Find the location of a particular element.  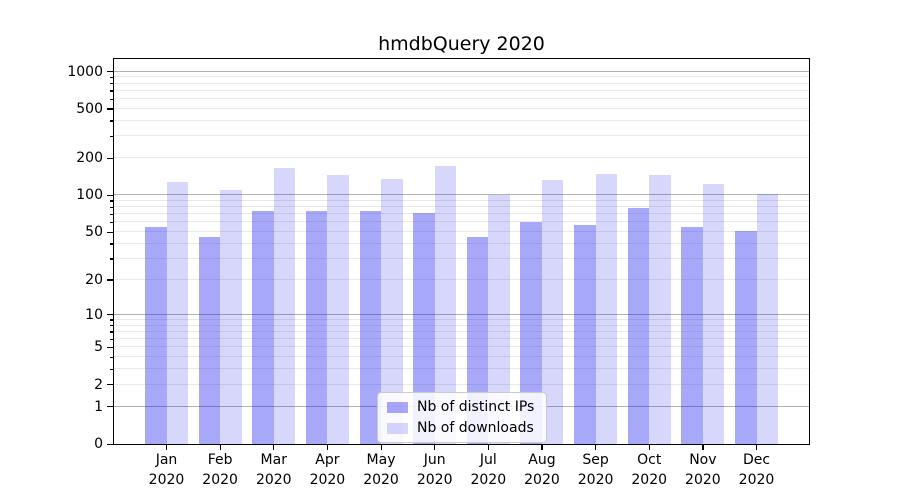

bar-nb-of-distinct-ips-mar is located at coordinates (263, 327).